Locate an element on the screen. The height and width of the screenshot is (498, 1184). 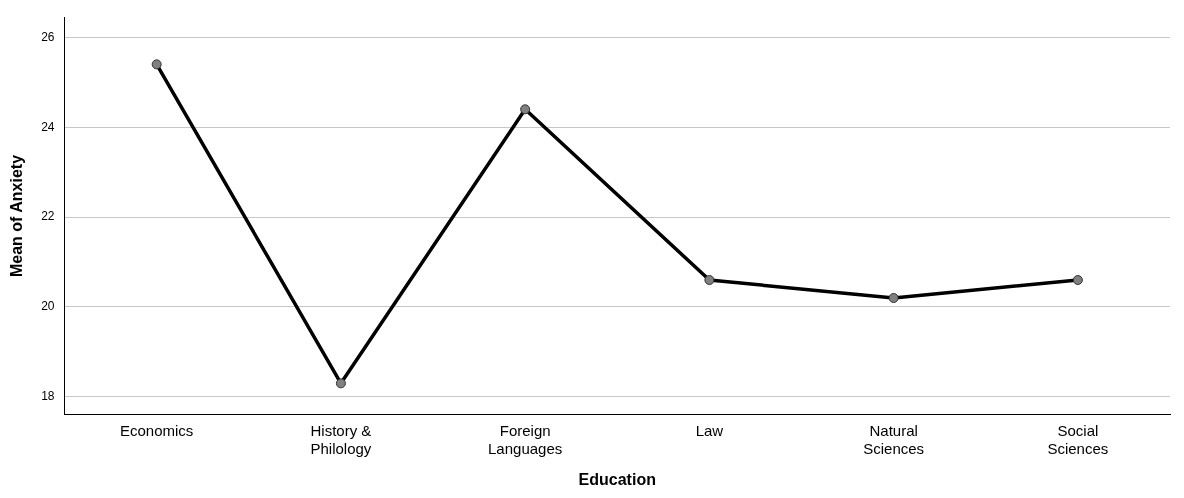
y-tick-label: 24 is located at coordinates (48, 126).